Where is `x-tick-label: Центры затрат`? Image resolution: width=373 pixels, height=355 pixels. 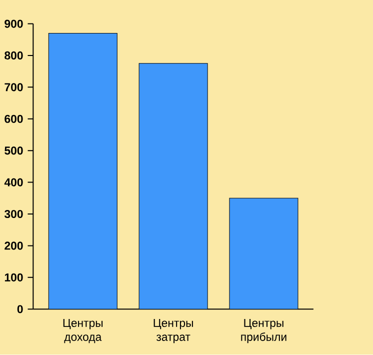 x-tick-label: Центры затрат is located at coordinates (173, 331).